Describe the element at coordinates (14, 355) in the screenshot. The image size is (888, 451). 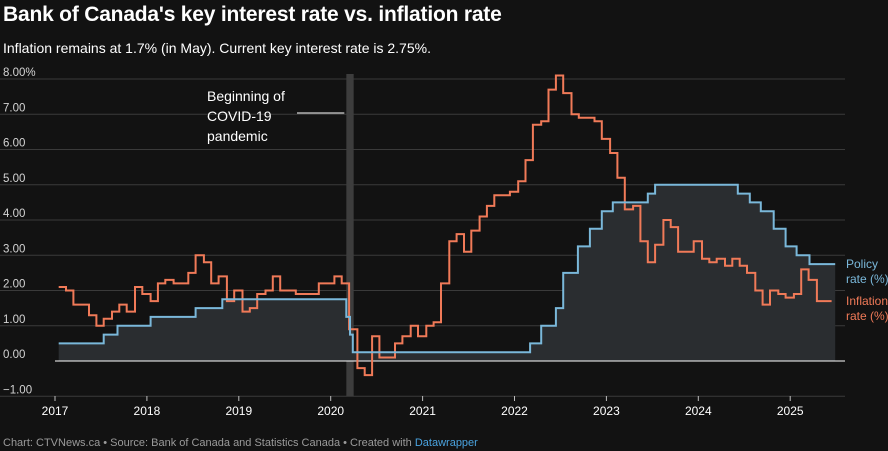
I see `y-tick-label: 0.00` at that location.